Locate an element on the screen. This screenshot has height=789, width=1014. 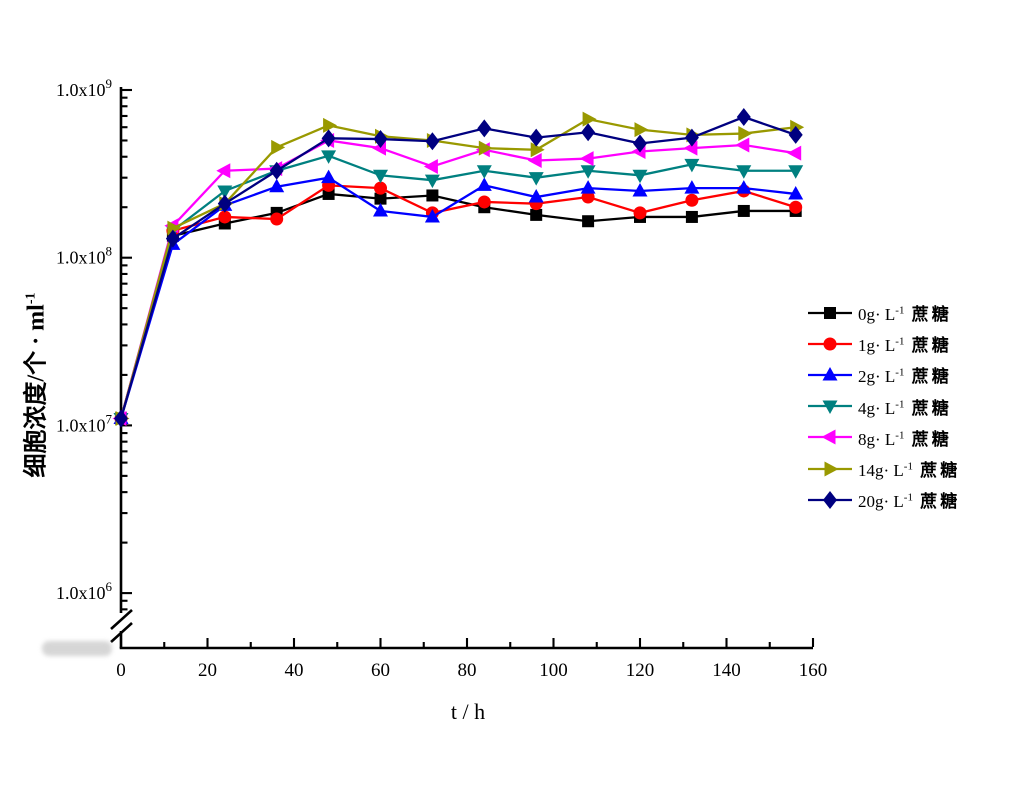
x-tick-label: 20 is located at coordinates (207, 670).